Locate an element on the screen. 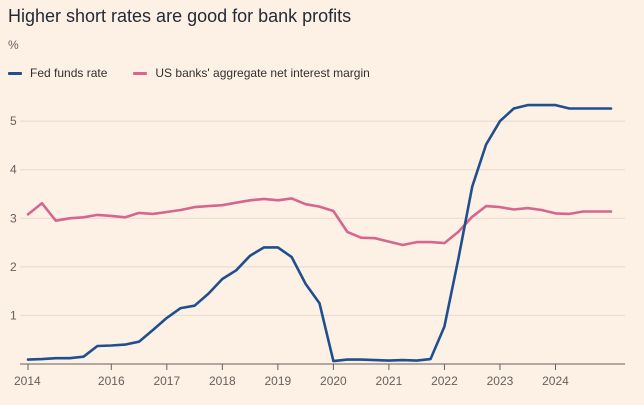 The width and height of the screenshot is (644, 405). x-tick-label-2022: 2022 is located at coordinates (444, 381).